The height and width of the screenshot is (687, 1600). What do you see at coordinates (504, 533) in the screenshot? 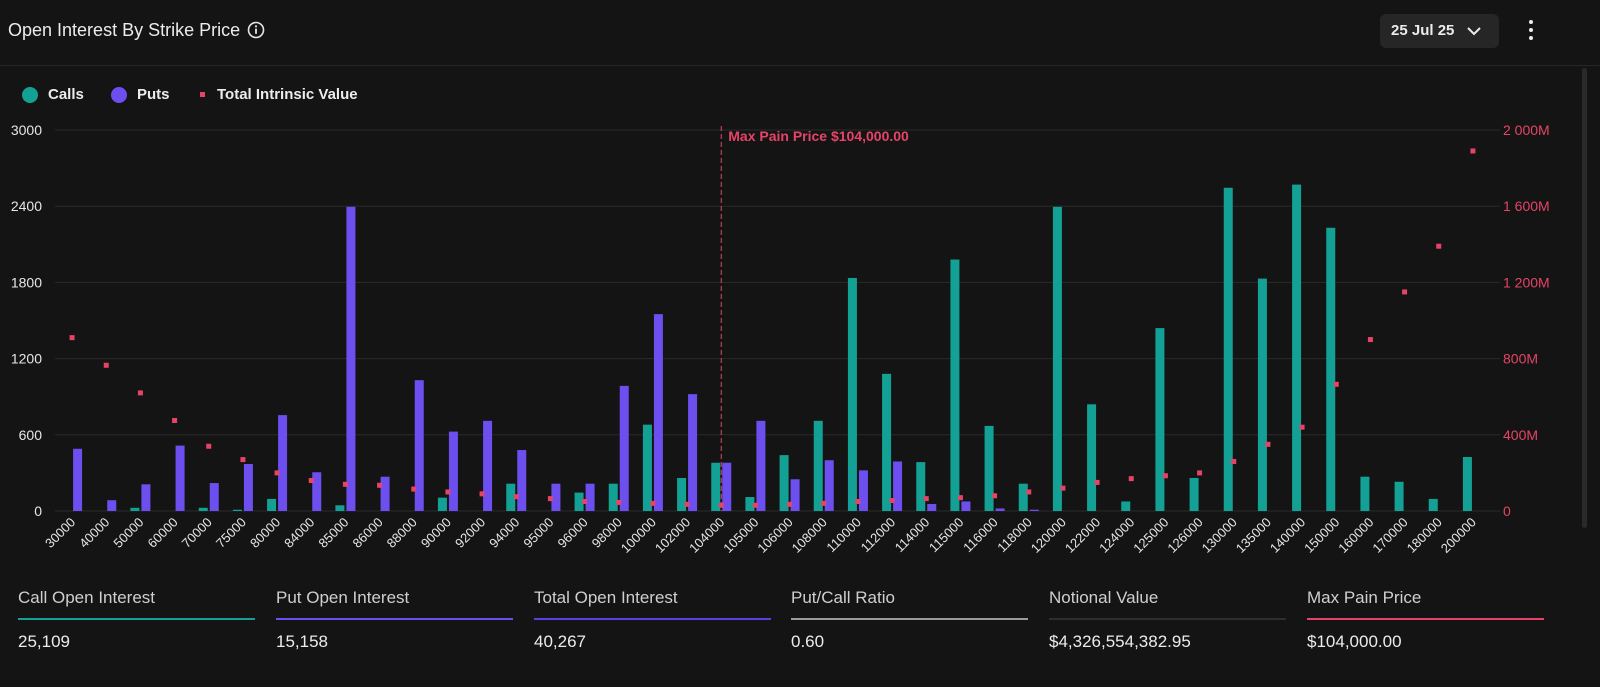
I see `x-tick-label: 94000` at bounding box center [504, 533].